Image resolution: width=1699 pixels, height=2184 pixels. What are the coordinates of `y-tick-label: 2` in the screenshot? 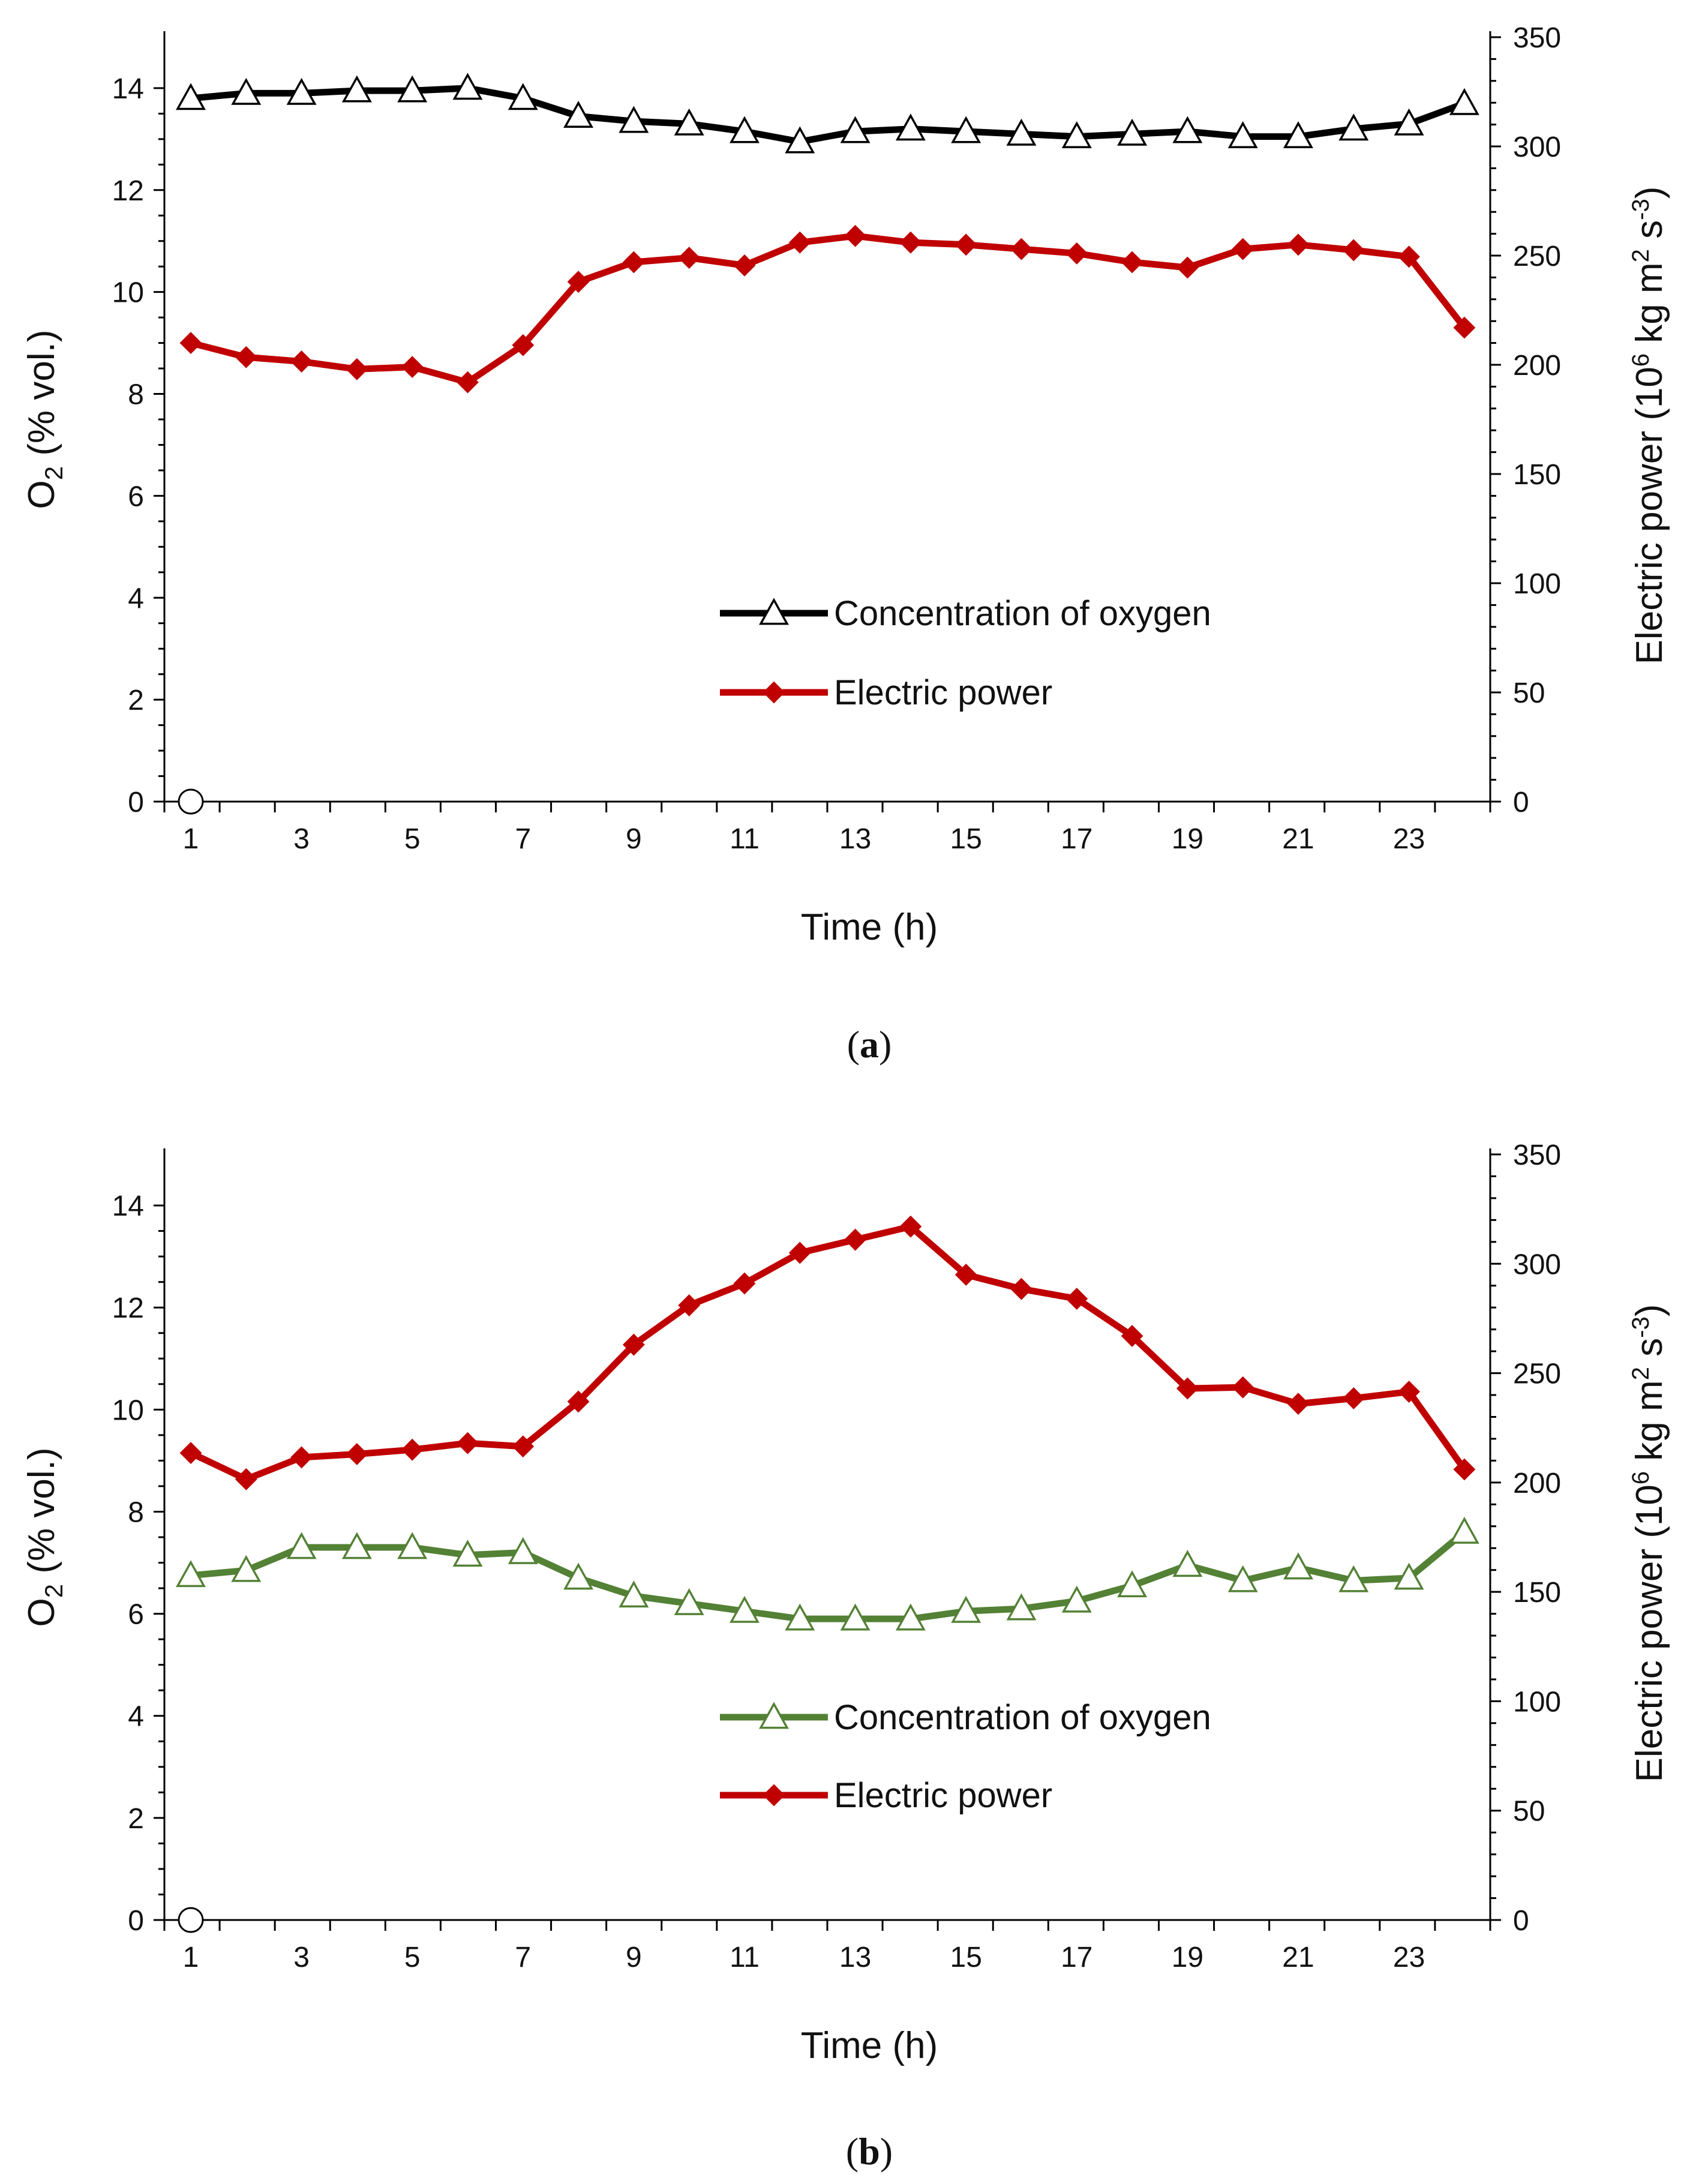 It's located at (136, 700).